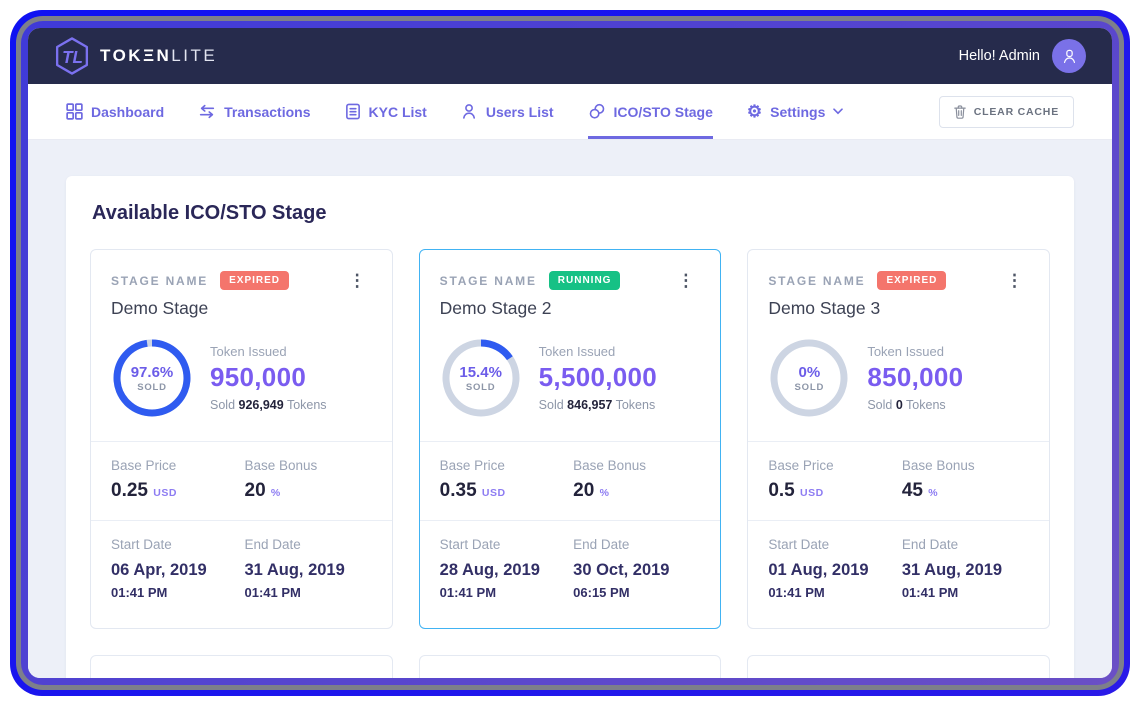  What do you see at coordinates (308, 480) in the screenshot?
I see `base-bonus-block: Base Bonus 20 %` at bounding box center [308, 480].